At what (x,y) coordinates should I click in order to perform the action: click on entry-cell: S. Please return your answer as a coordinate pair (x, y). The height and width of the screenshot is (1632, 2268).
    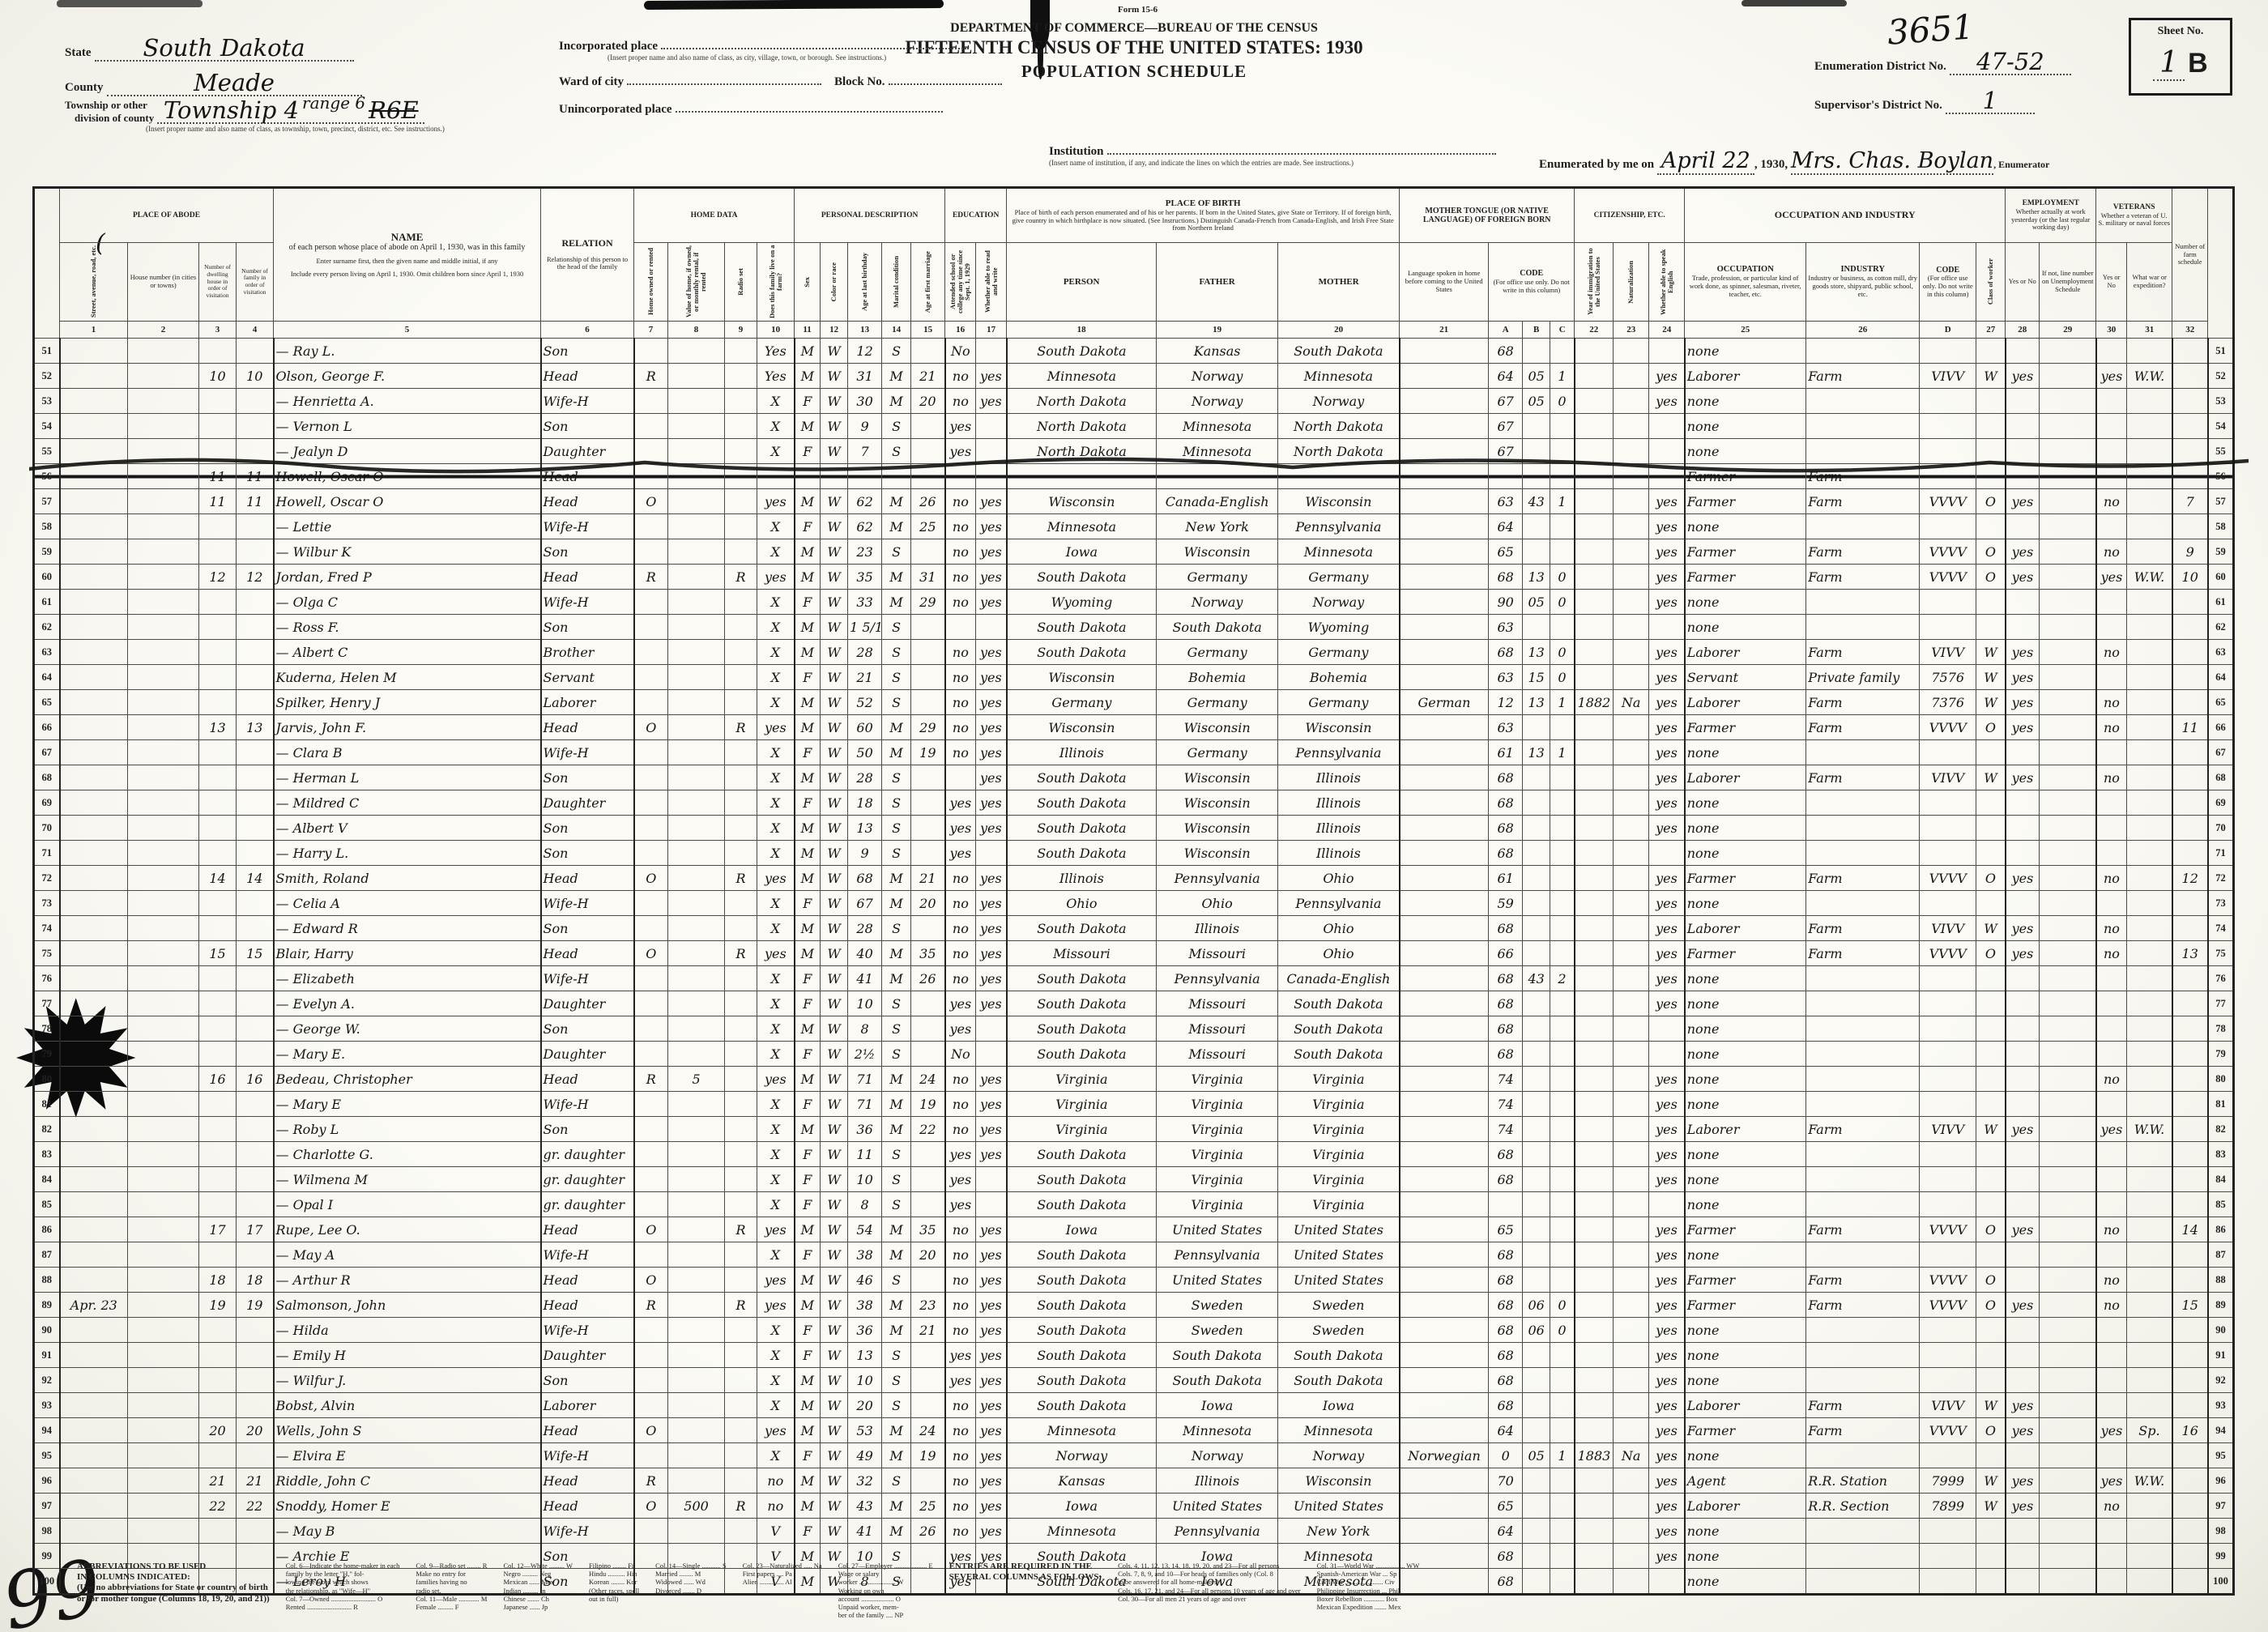
    Looking at the image, I should click on (896, 1280).